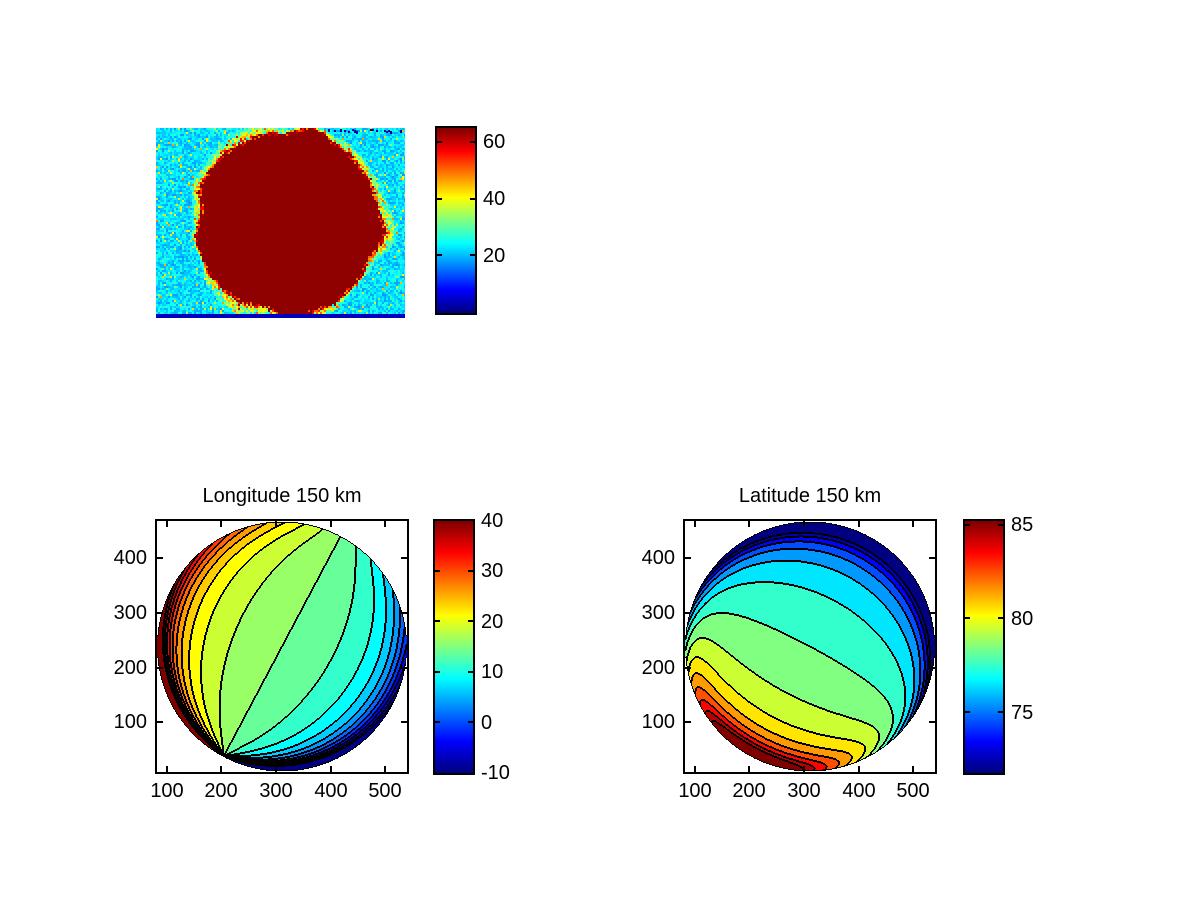 The height and width of the screenshot is (900, 1200). Describe the element at coordinates (913, 791) in the screenshot. I see `latitude-x-tick-label: 500` at that location.